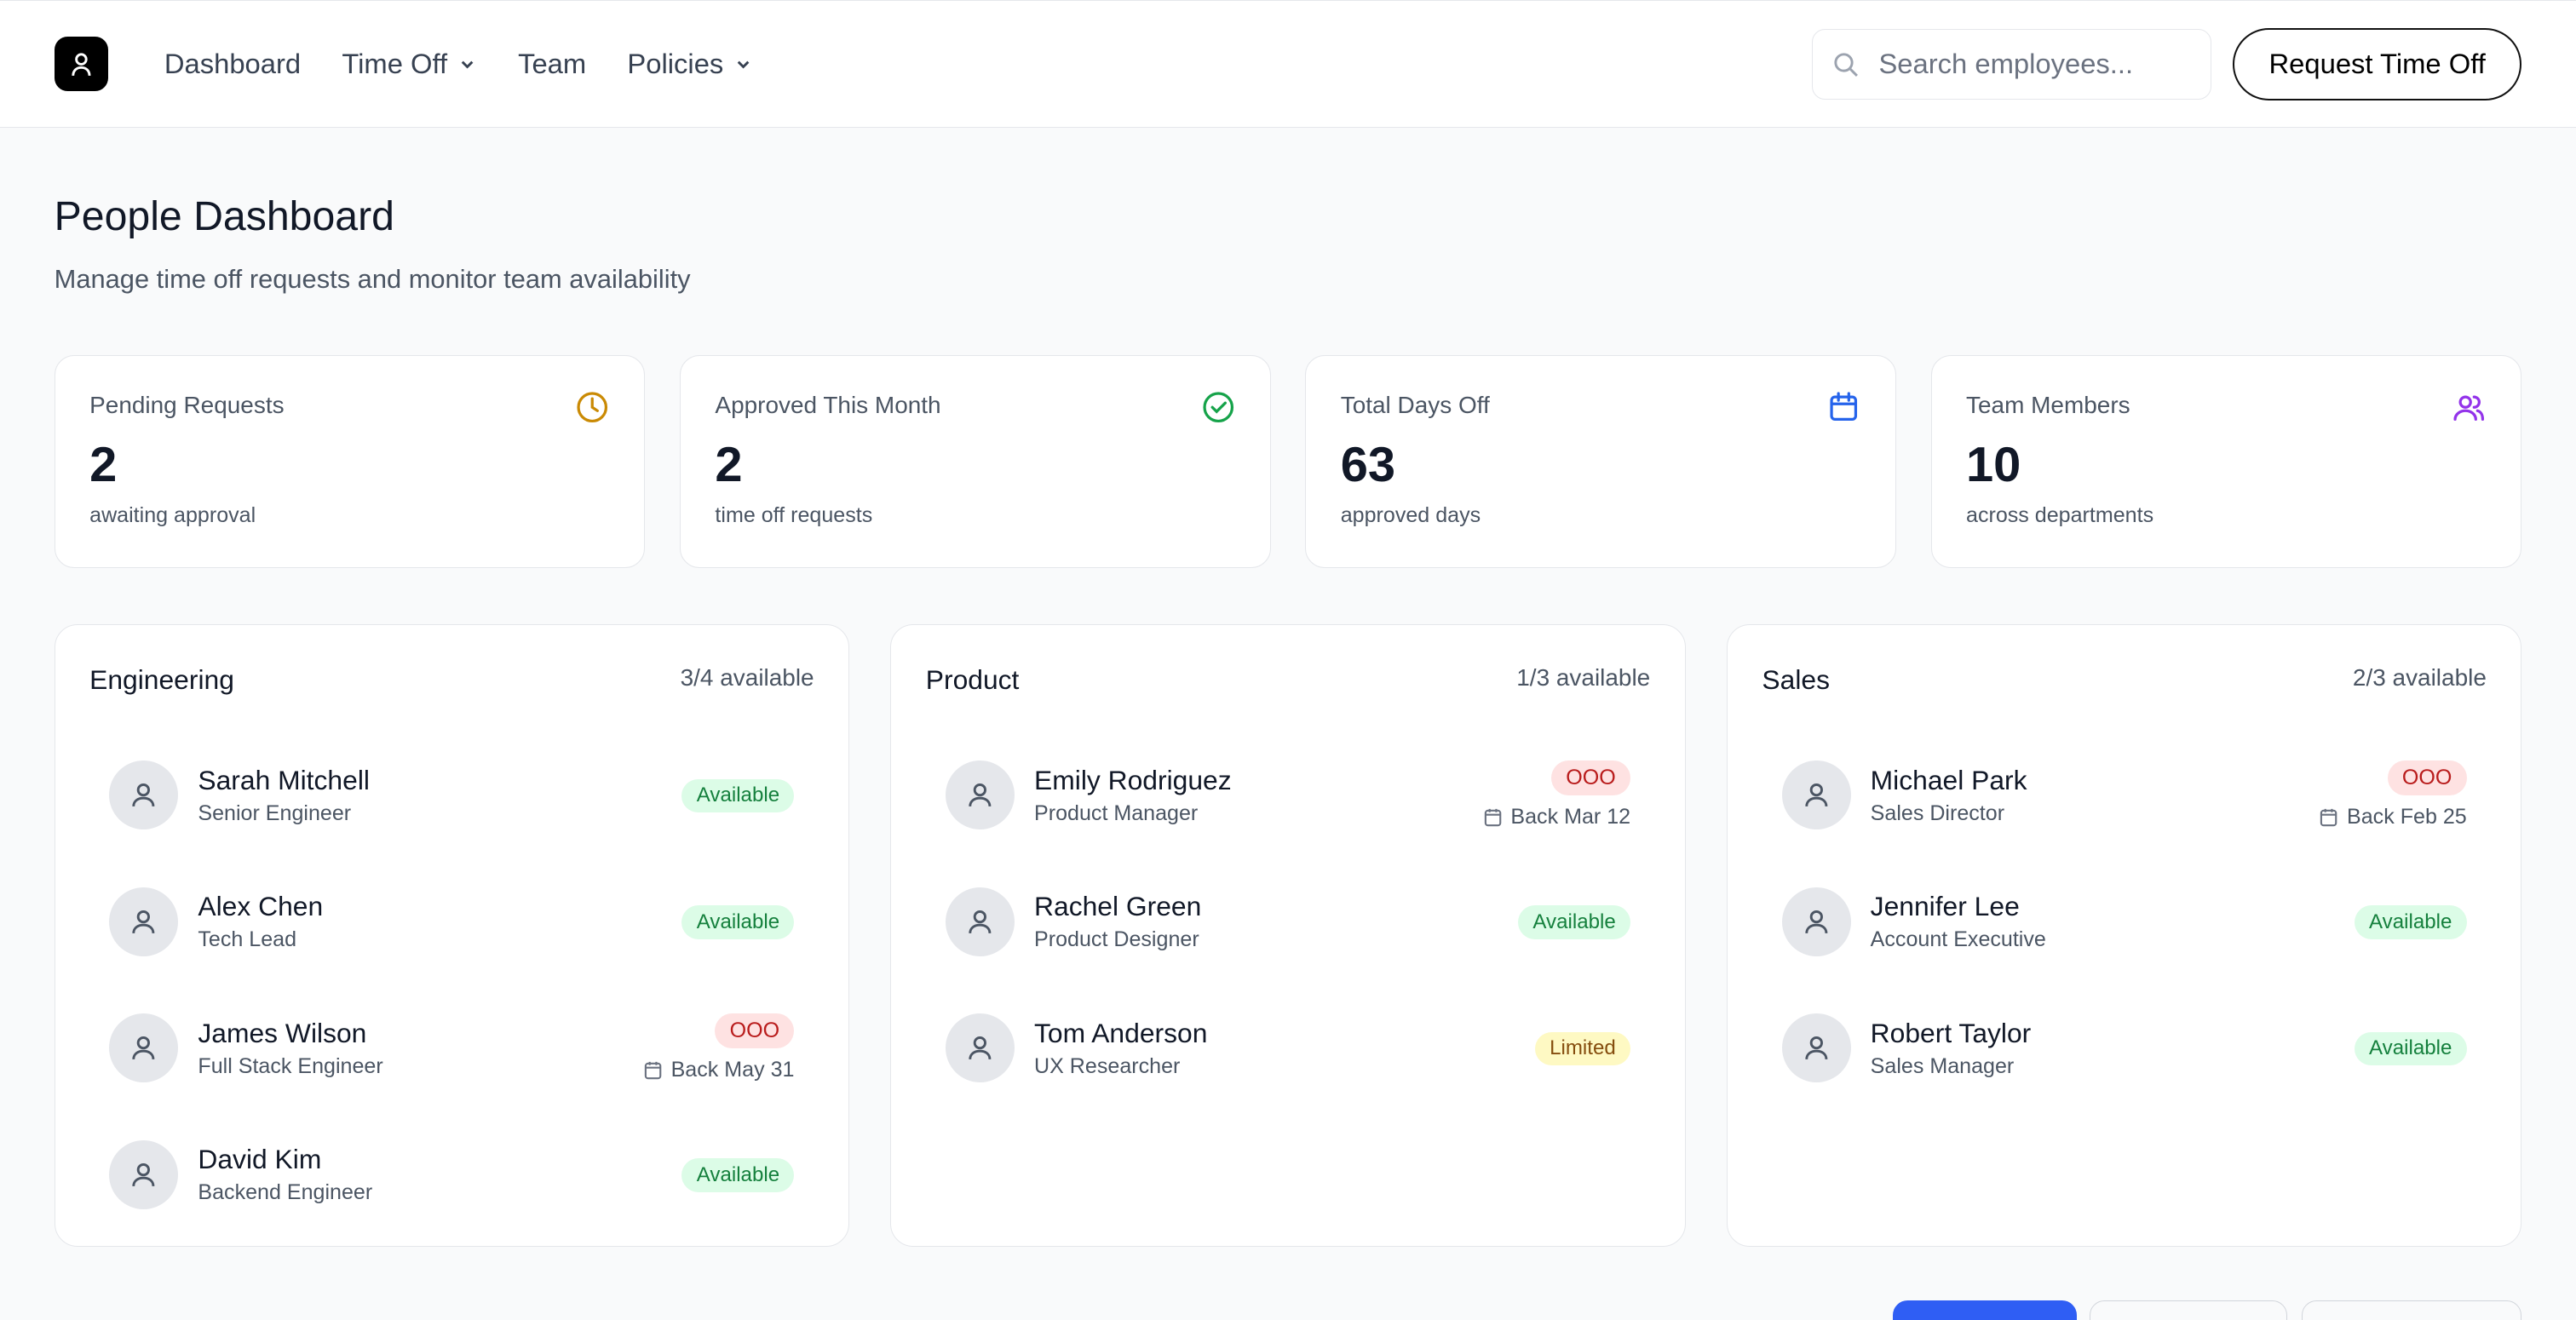  What do you see at coordinates (1584, 678) in the screenshot?
I see `availability-count: 1/3 available` at bounding box center [1584, 678].